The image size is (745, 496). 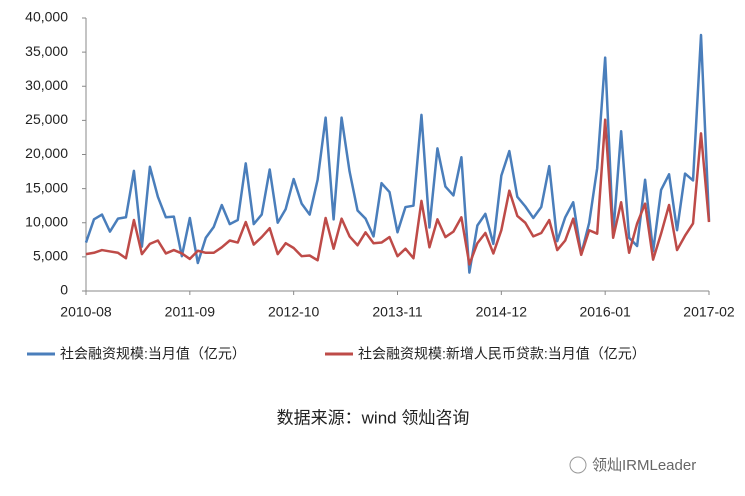 What do you see at coordinates (86, 312) in the screenshot?
I see `x-tick-label: 2010-08` at bounding box center [86, 312].